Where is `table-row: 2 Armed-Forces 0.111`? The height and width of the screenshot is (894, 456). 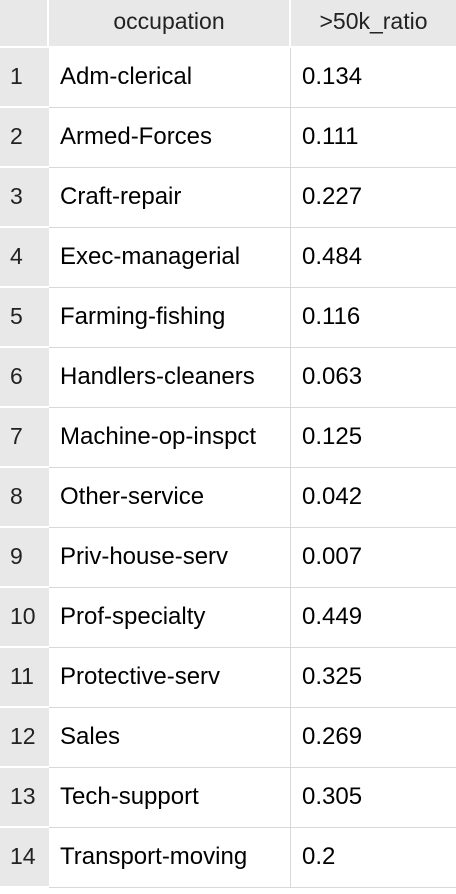
table-row: 2 Armed-Forces 0.111 is located at coordinates (228, 138).